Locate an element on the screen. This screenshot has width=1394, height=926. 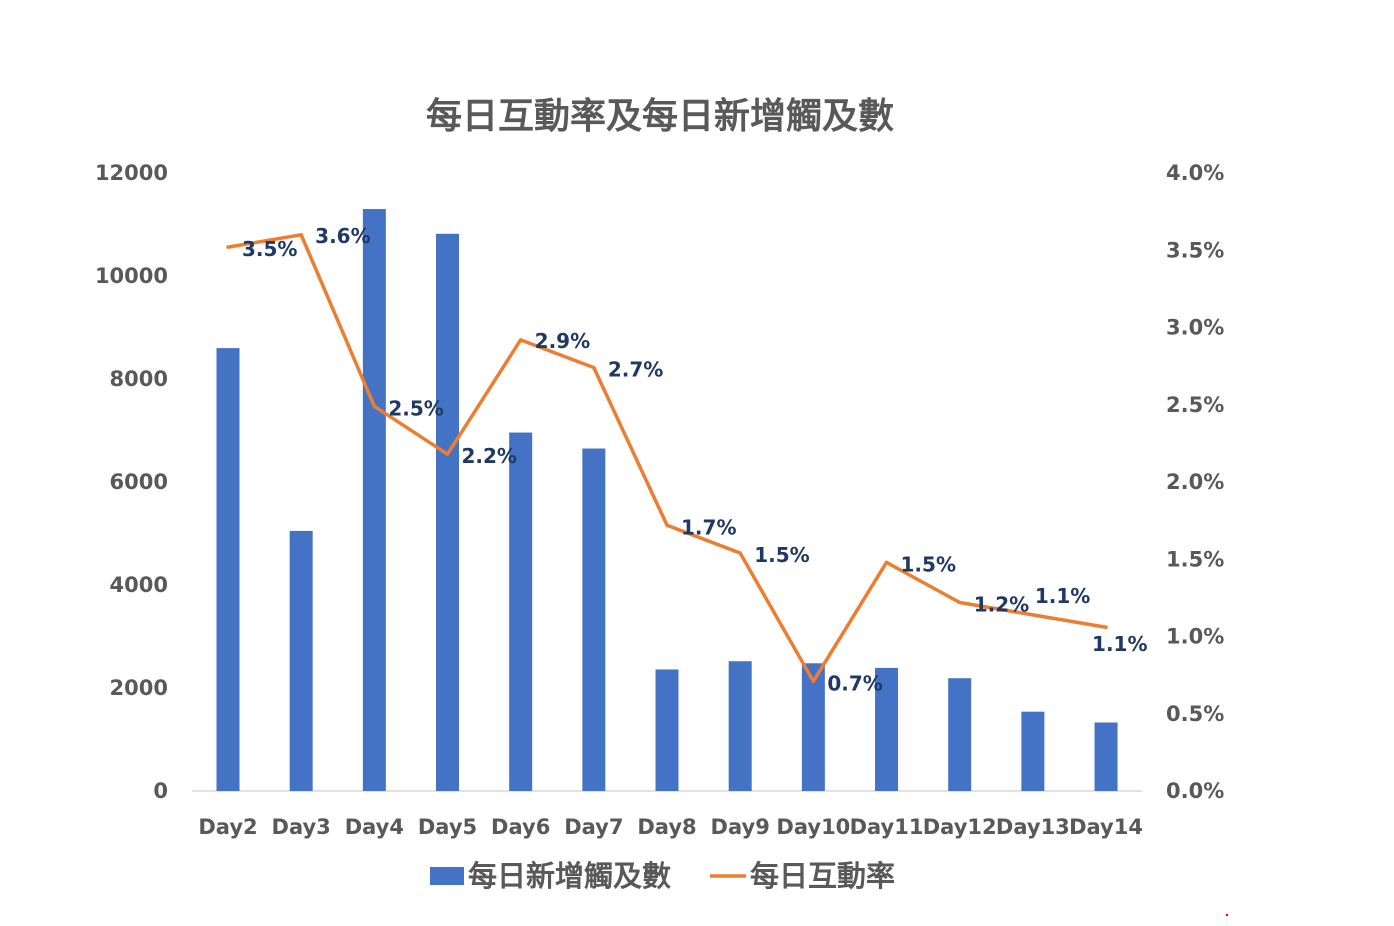
data-label: 2.5% is located at coordinates (415, 408).